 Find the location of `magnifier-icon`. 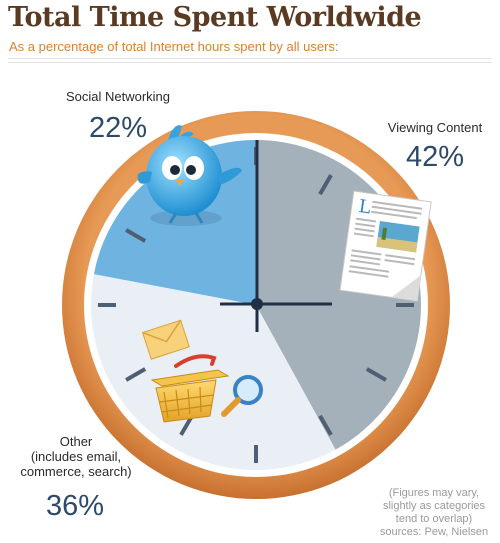

magnifier-icon is located at coordinates (242, 396).